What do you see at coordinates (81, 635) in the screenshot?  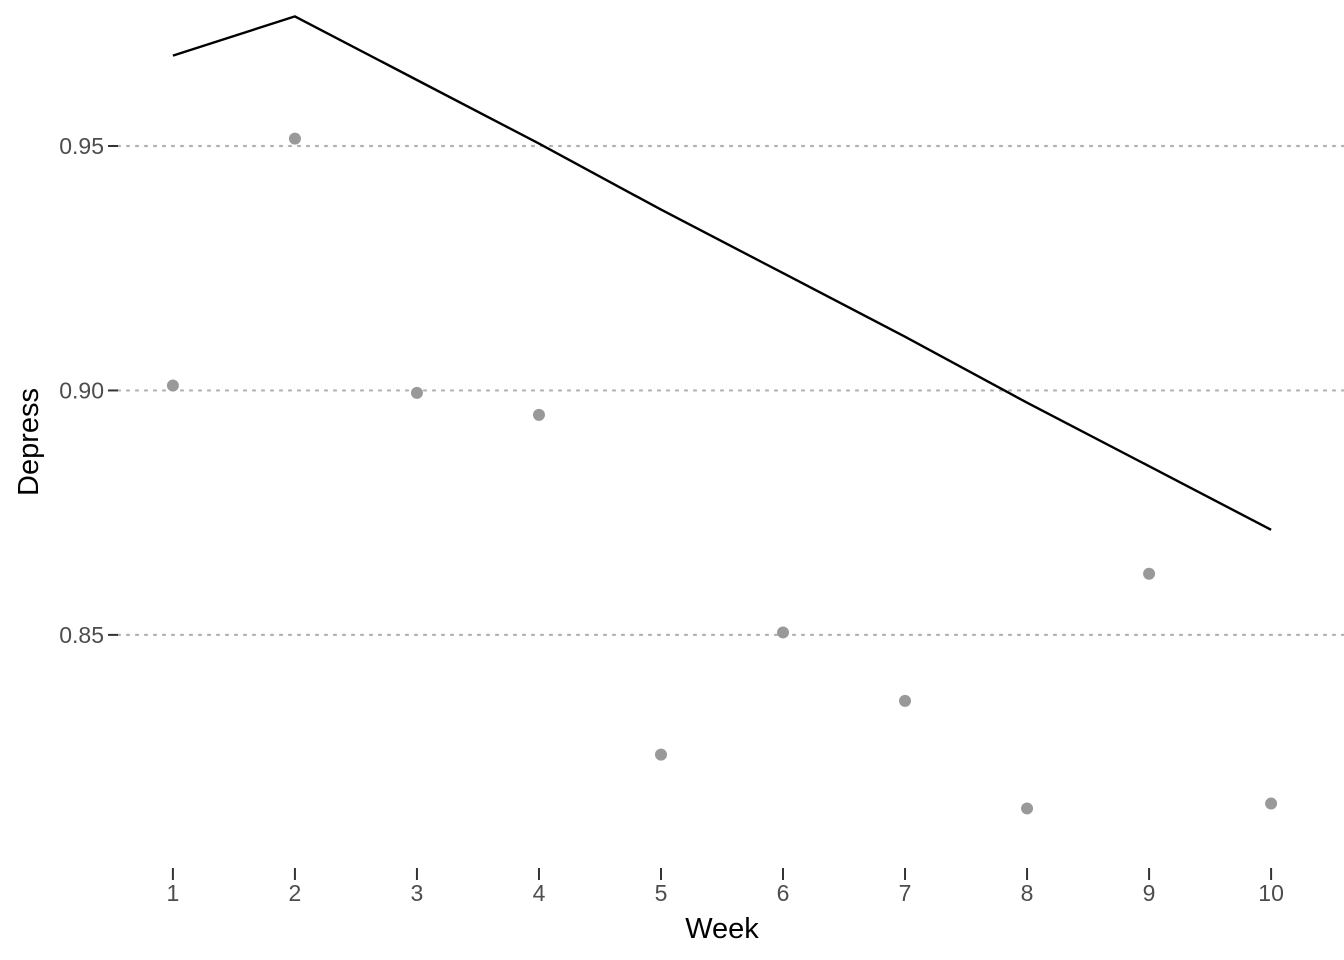 I see `y-tick-label: 0.85` at bounding box center [81, 635].